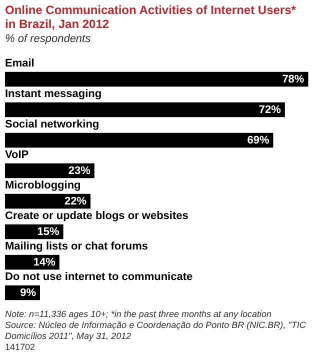 This screenshot has height=355, width=324. Describe the element at coordinates (99, 276) in the screenshot. I see `y-tick-label: Do not use internet to communicate` at that location.